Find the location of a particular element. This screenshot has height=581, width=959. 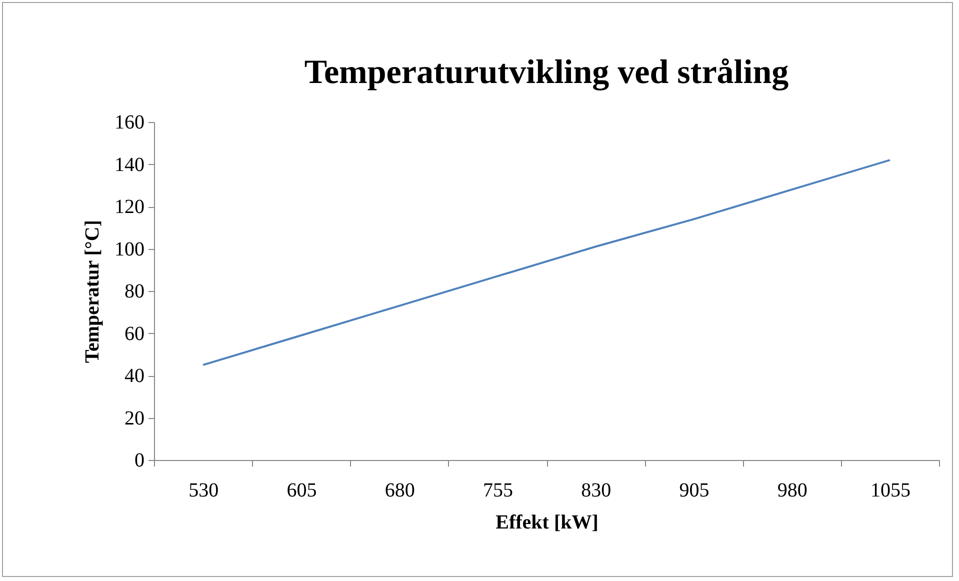

chart-title: Temperaturutvikling ved stråling is located at coordinates (546, 72).